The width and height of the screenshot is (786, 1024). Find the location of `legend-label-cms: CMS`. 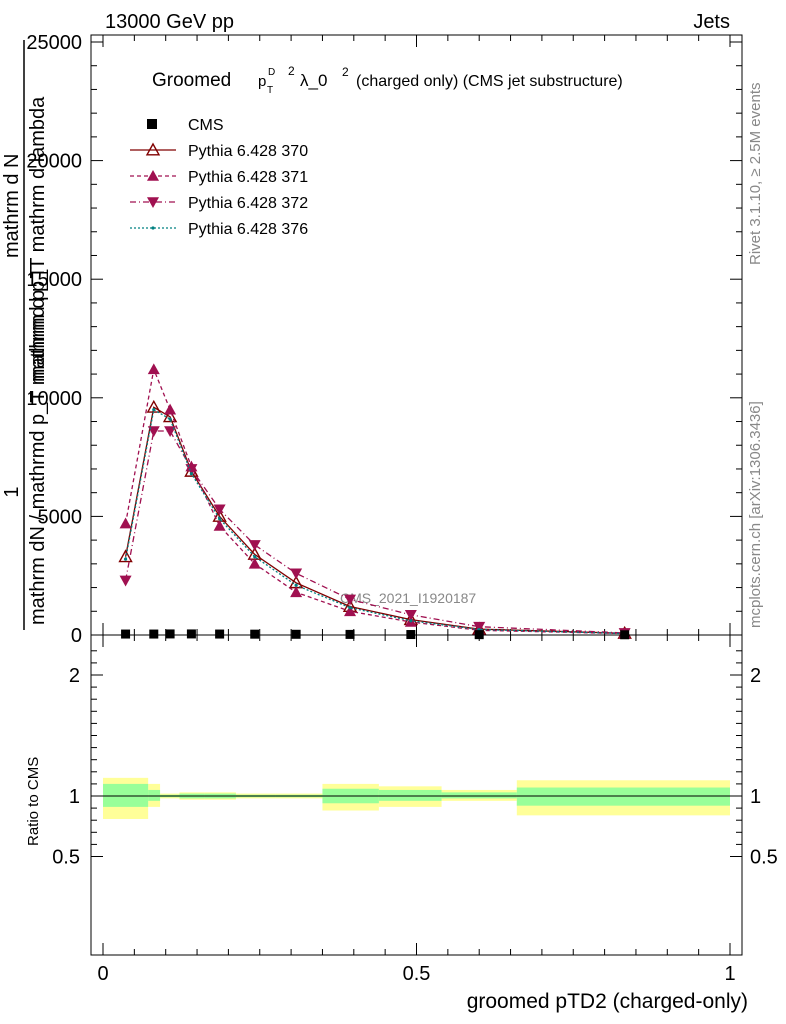

legend-label-cms: CMS is located at coordinates (206, 125).